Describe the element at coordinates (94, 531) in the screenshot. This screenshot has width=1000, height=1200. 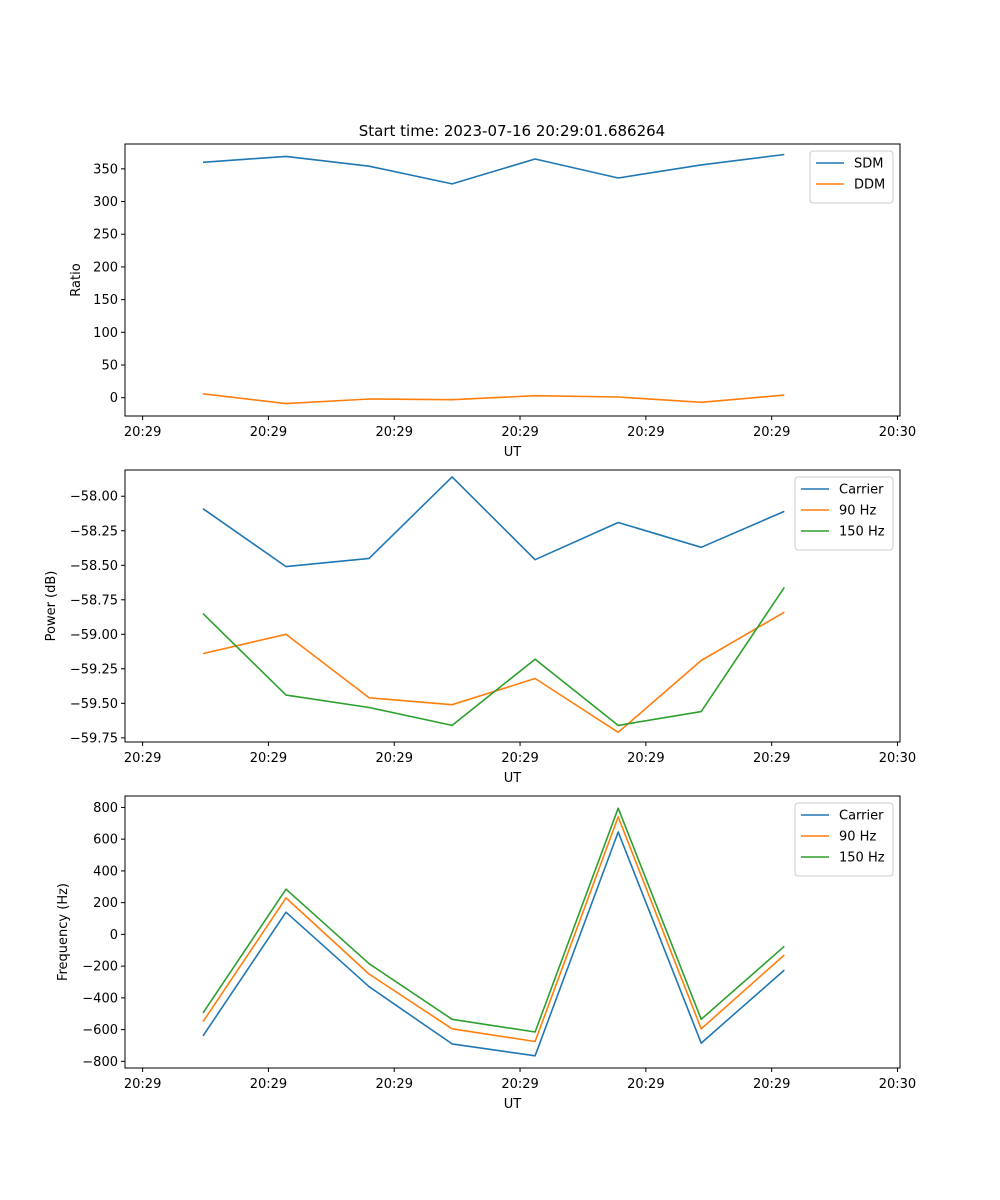
I see `y-tick-label: −58.25` at that location.